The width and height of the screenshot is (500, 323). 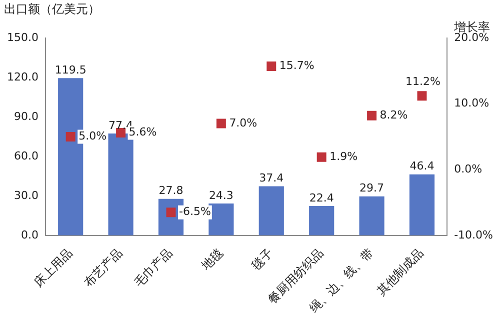 What do you see at coordinates (52, 9) in the screenshot?
I see `y-axis-title: 出口额（亿美元）` at bounding box center [52, 9].